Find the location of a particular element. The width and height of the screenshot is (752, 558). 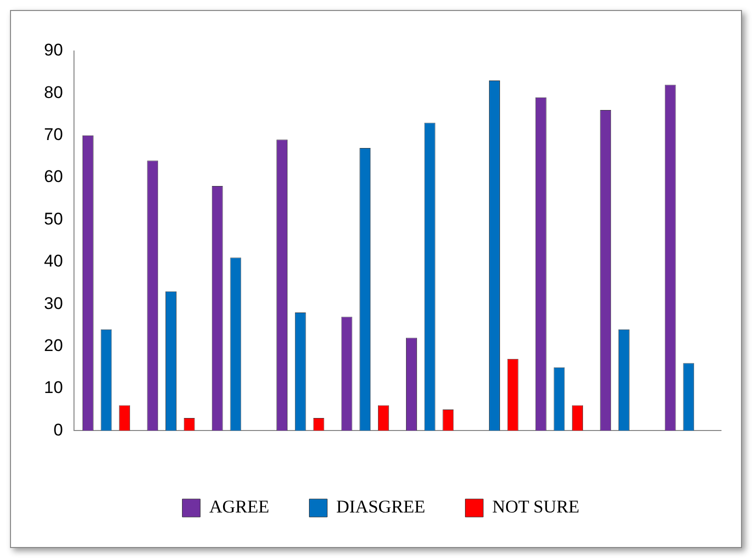

y-tick-label: 0 is located at coordinates (58, 430).